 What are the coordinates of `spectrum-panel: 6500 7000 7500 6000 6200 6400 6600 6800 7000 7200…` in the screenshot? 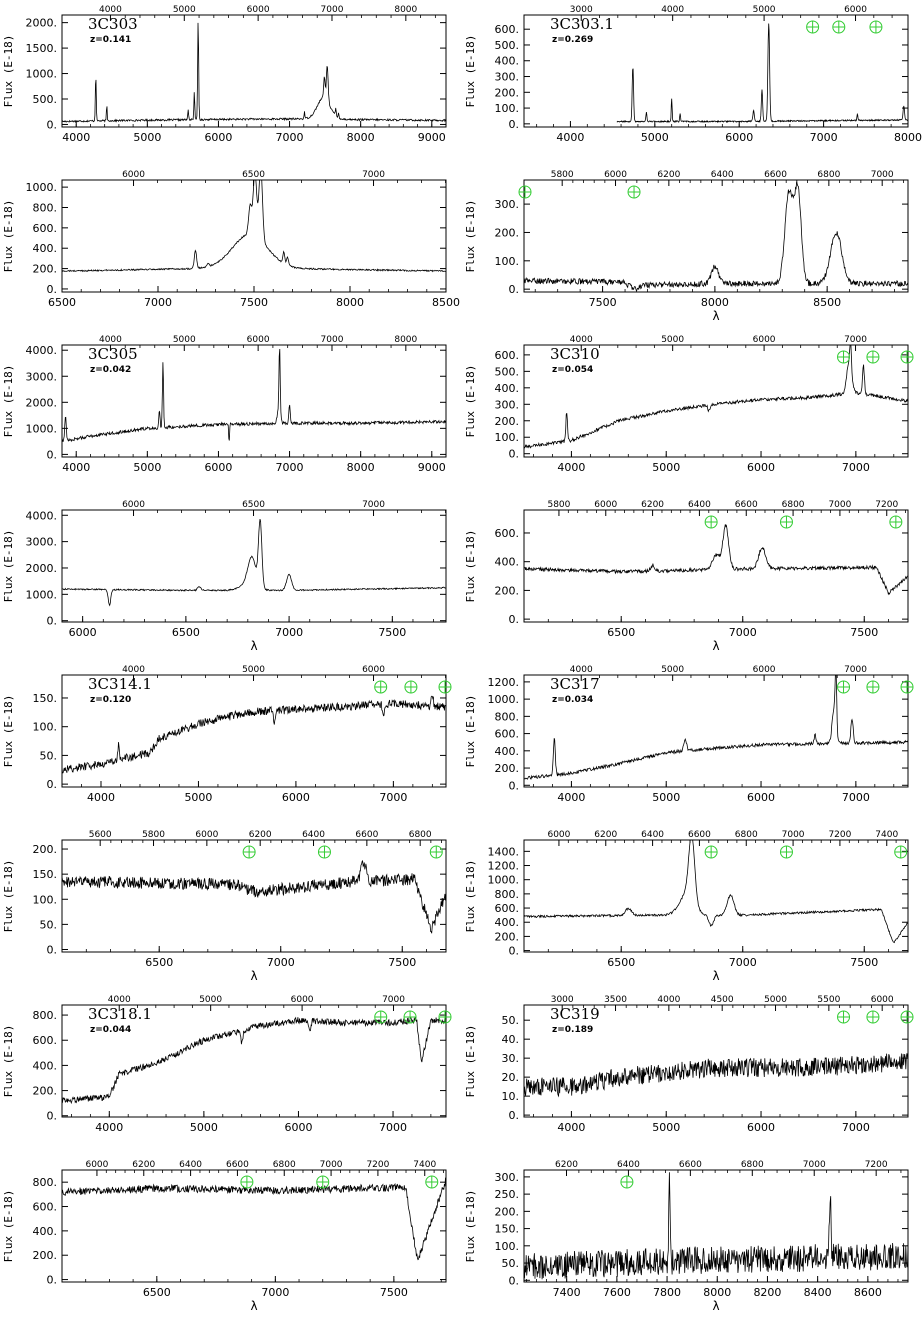 It's located at (686, 906).